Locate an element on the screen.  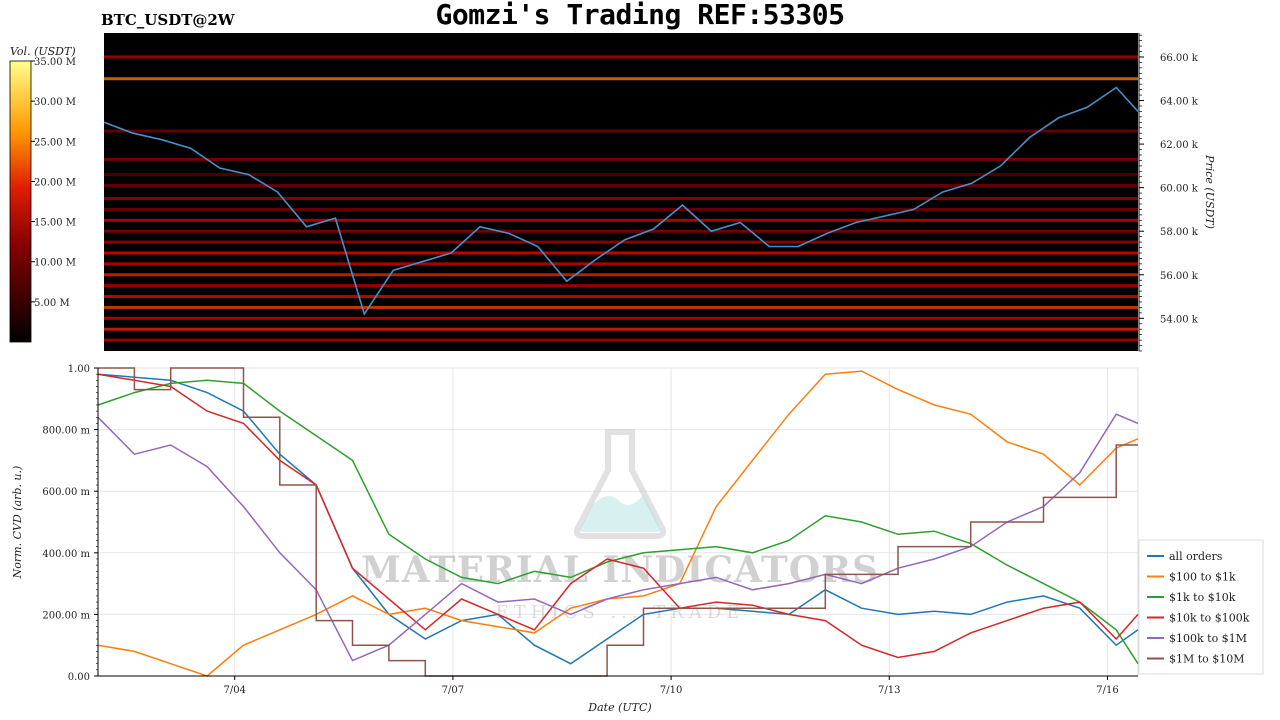
y-tick-label: 200.00 m is located at coordinates (66, 615).